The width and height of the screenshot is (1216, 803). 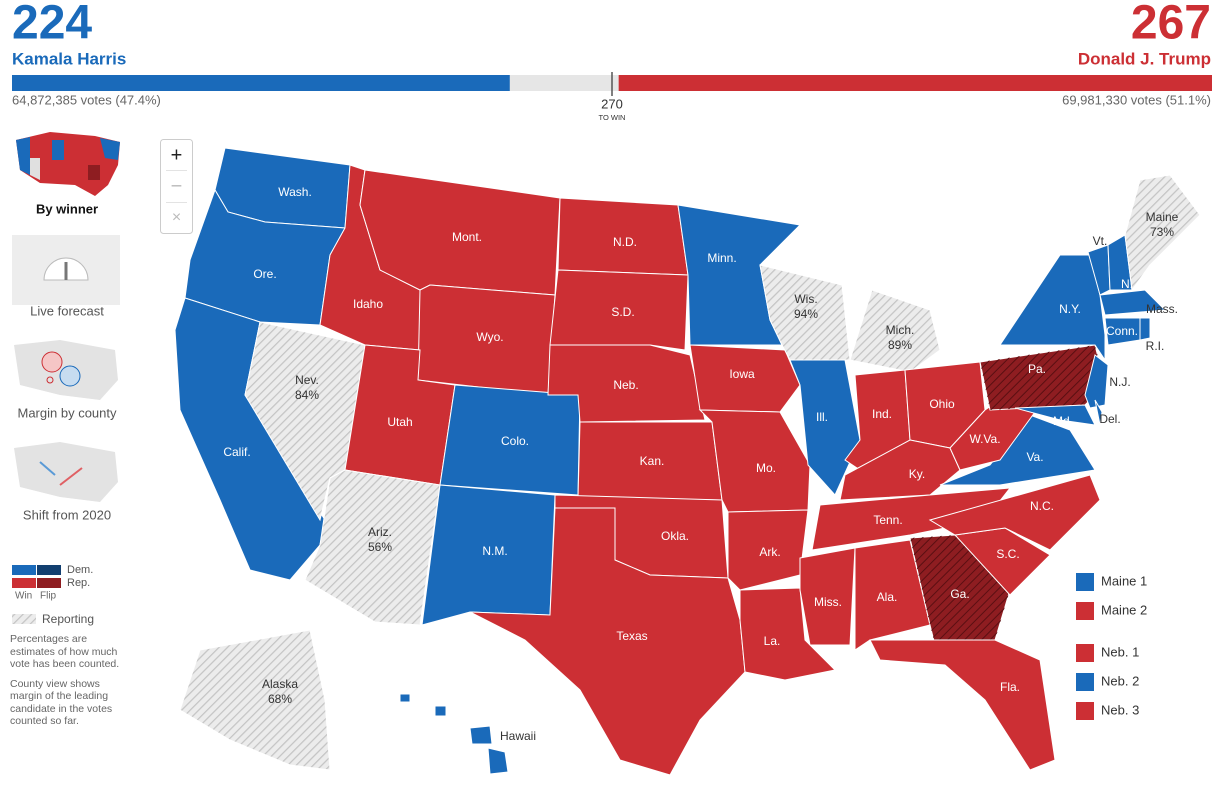 What do you see at coordinates (622, 312) in the screenshot?
I see `state-label: S.D.` at bounding box center [622, 312].